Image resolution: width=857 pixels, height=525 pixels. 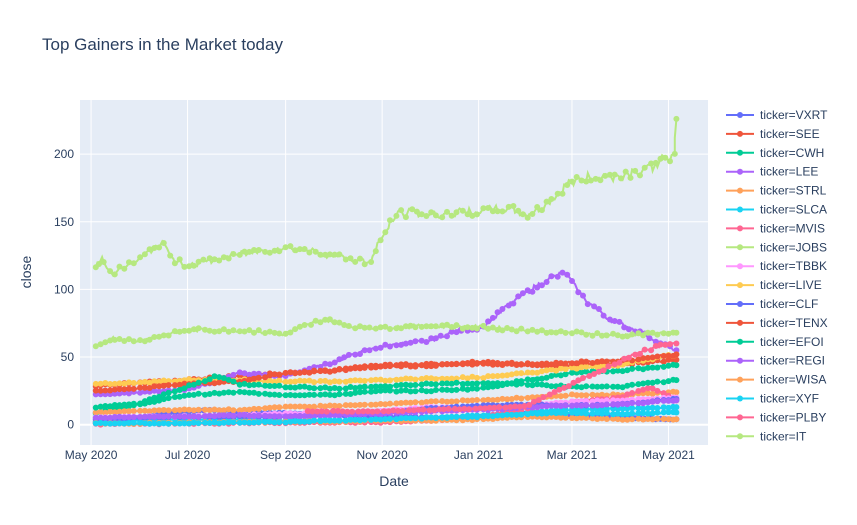 I want to click on legend-item: ticker=EFOI, so click(x=775, y=342).